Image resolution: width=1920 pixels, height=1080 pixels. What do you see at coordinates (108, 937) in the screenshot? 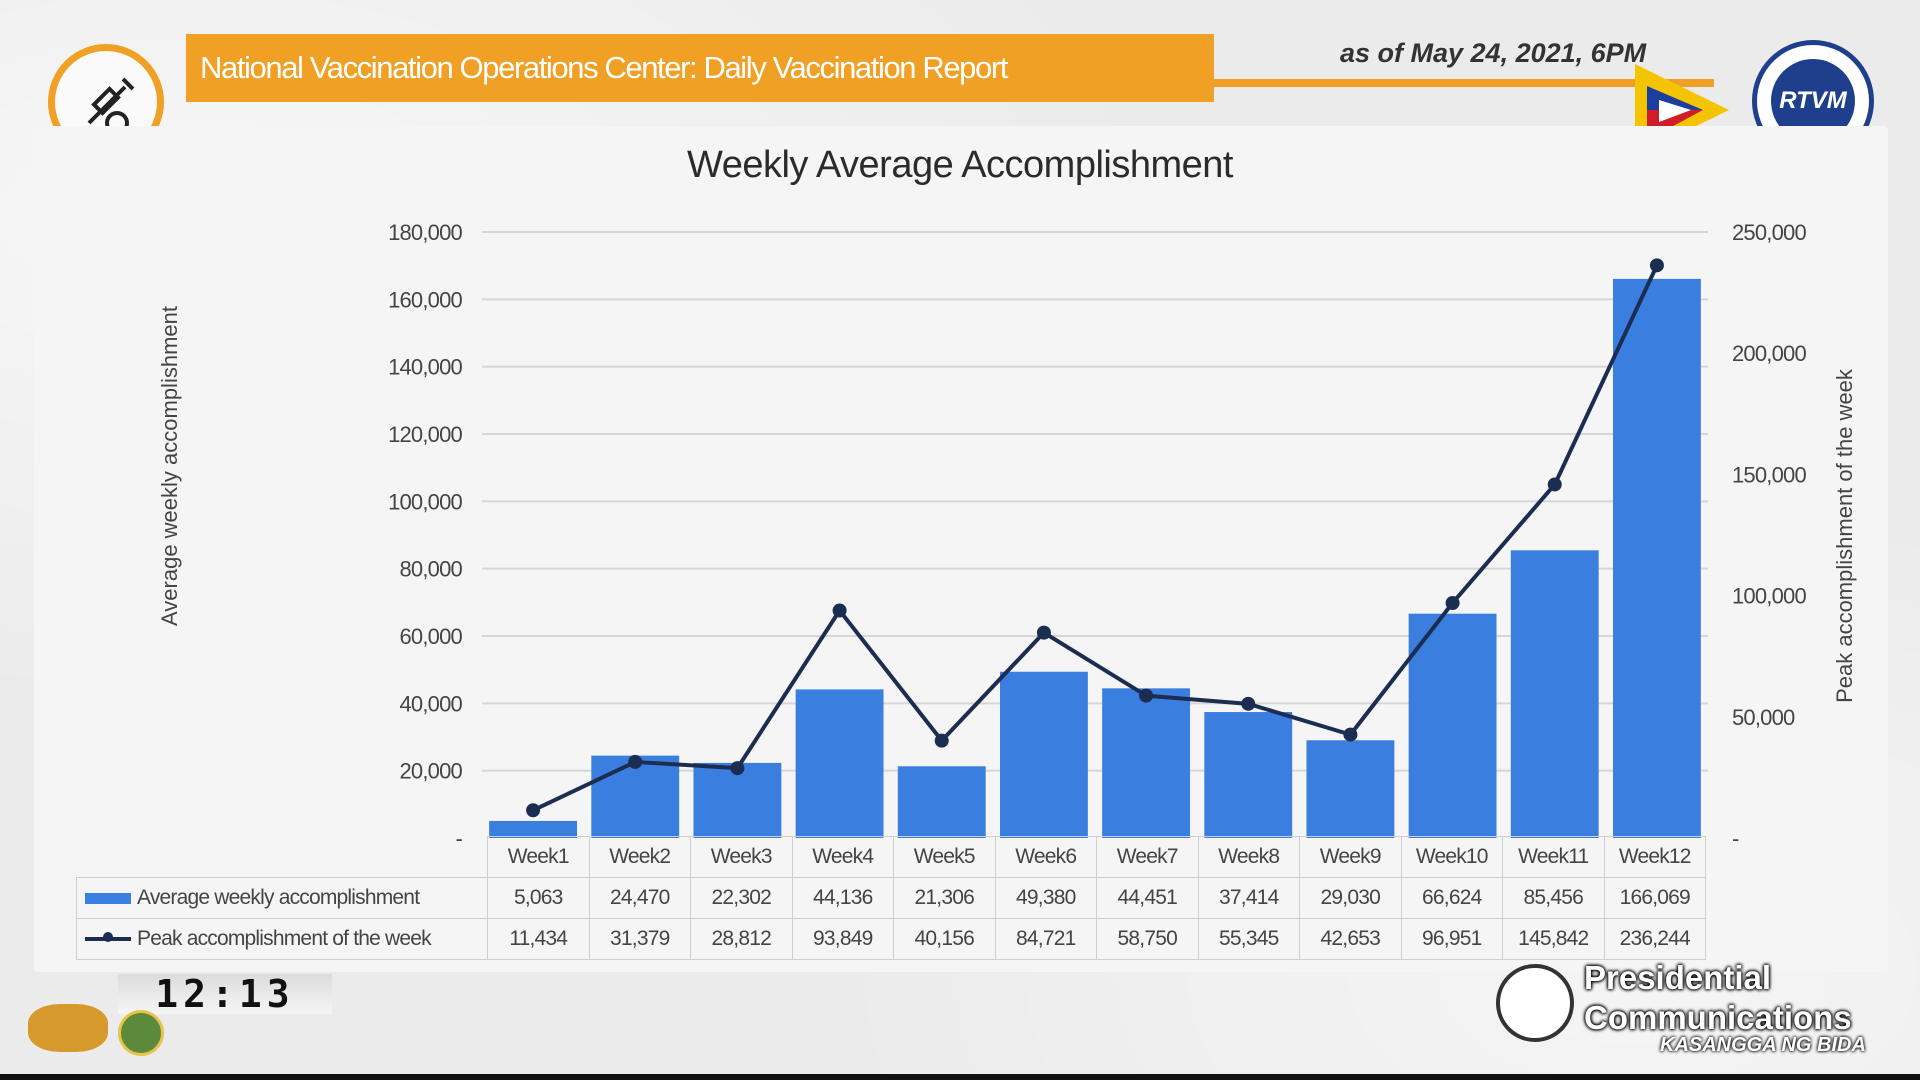
I see `legend-line-swatch` at bounding box center [108, 937].